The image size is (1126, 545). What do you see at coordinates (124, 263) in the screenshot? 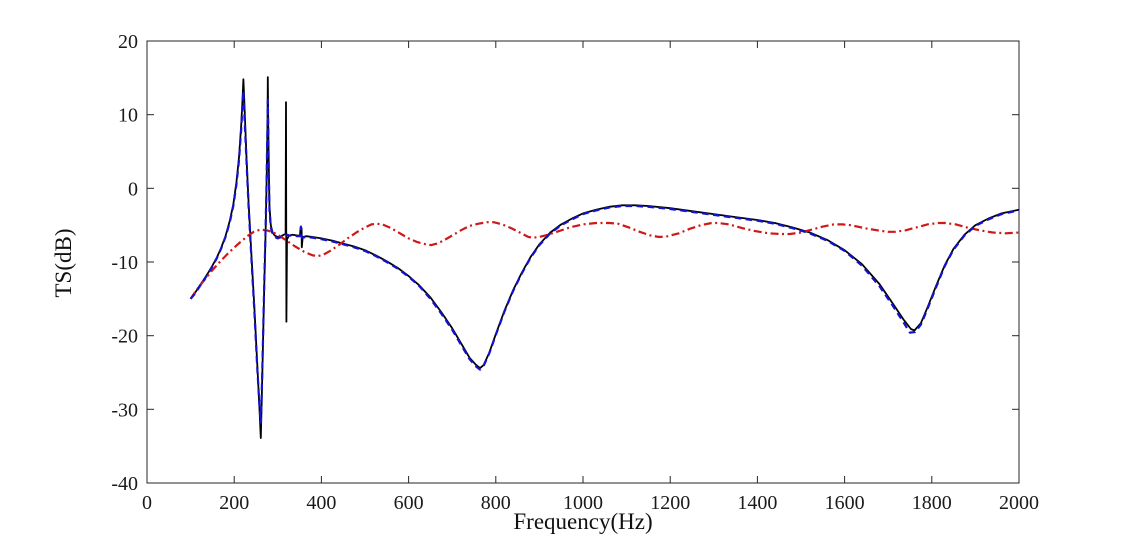
I see `y-tick-label: -10` at bounding box center [124, 263].